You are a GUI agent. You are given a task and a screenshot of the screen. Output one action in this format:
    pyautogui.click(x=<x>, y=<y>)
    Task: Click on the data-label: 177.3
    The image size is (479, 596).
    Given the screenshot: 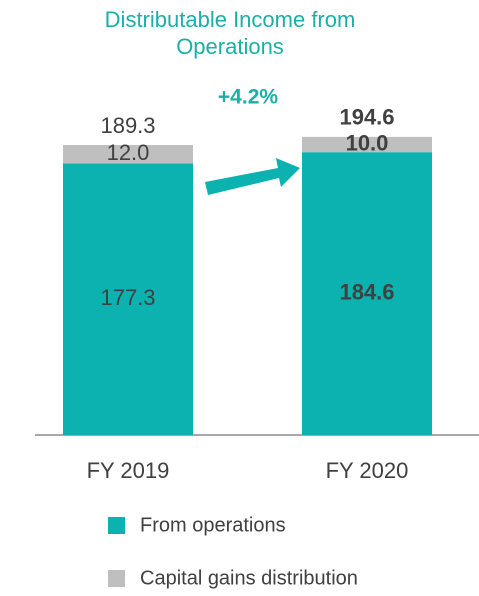 What is the action you would take?
    pyautogui.click(x=127, y=297)
    